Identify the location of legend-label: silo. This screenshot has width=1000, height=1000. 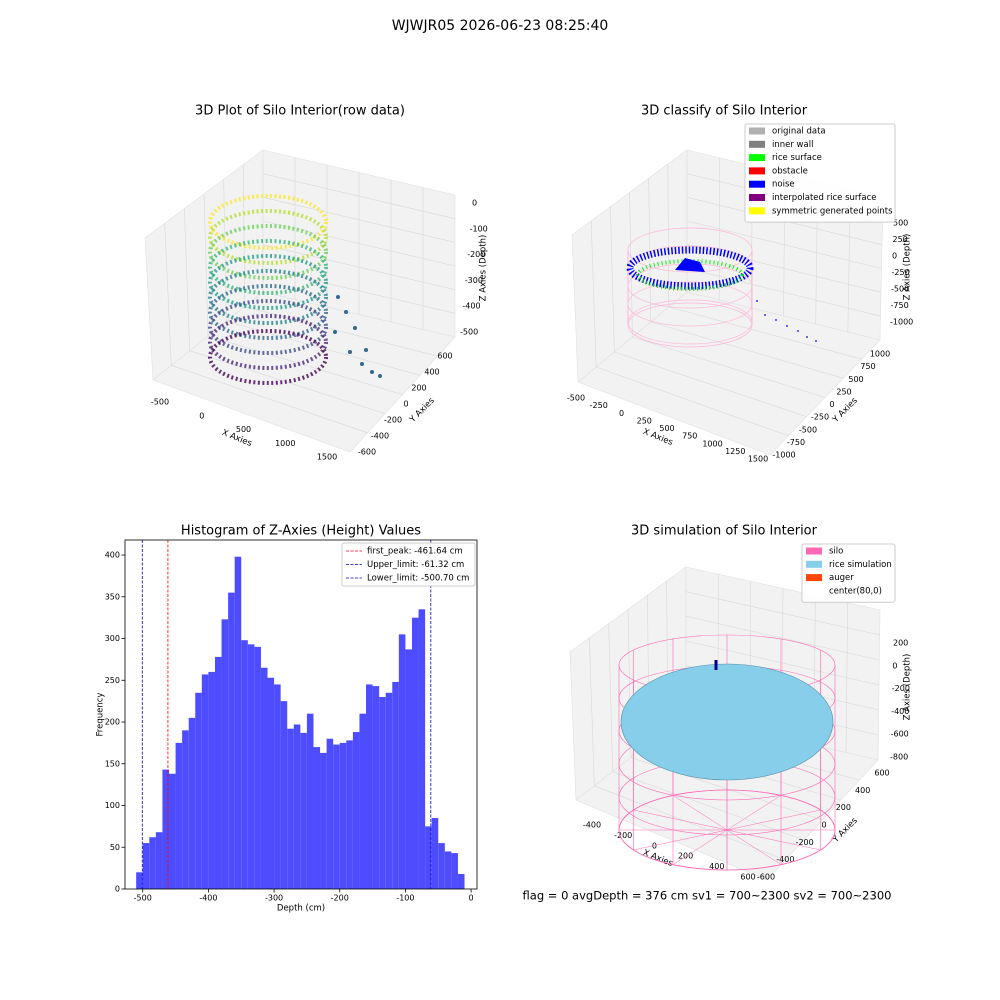
(836, 552).